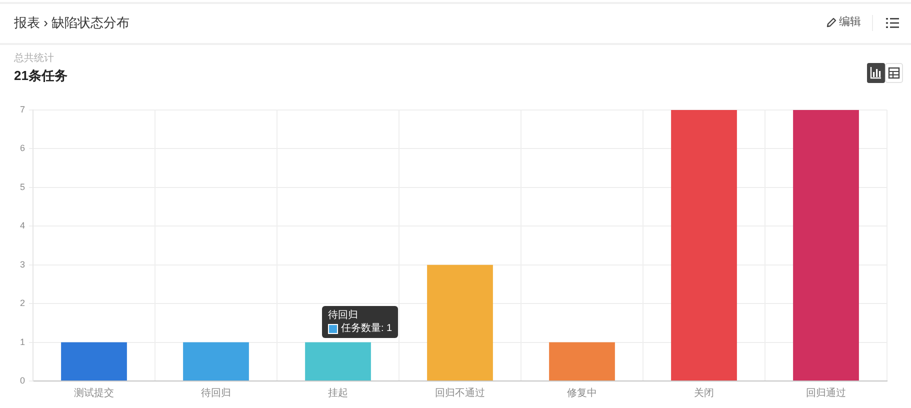  I want to click on y-tick-label: 2, so click(22, 303).